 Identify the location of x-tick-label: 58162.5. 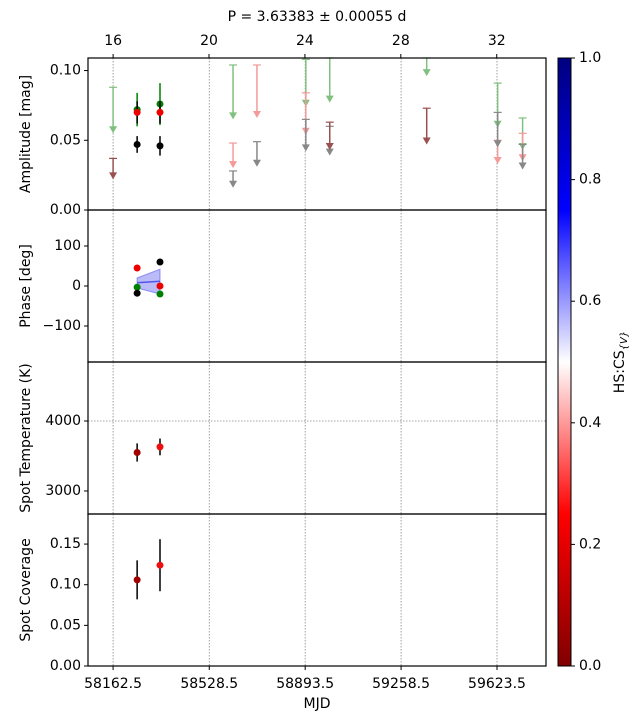
(113, 684).